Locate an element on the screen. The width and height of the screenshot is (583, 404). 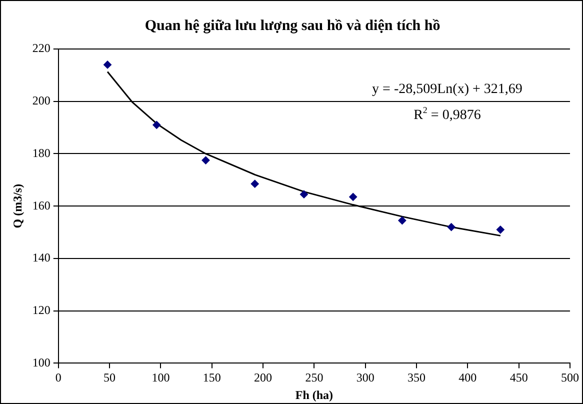
y-tick-label: 220 is located at coordinates (41, 48).